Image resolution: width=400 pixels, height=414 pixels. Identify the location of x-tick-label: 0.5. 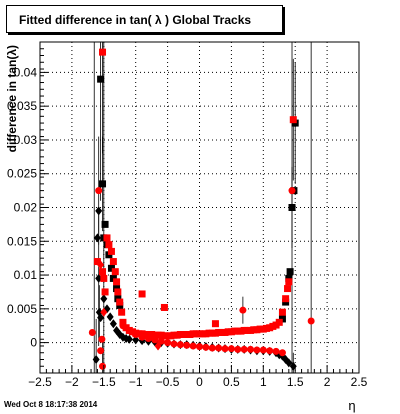
(231, 382).